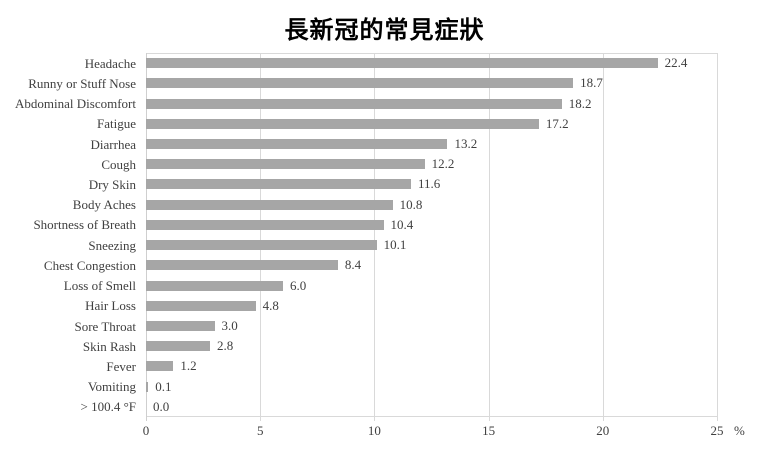 The image size is (769, 457). Describe the element at coordinates (580, 103) in the screenshot. I see `value-label: 18.2` at that location.